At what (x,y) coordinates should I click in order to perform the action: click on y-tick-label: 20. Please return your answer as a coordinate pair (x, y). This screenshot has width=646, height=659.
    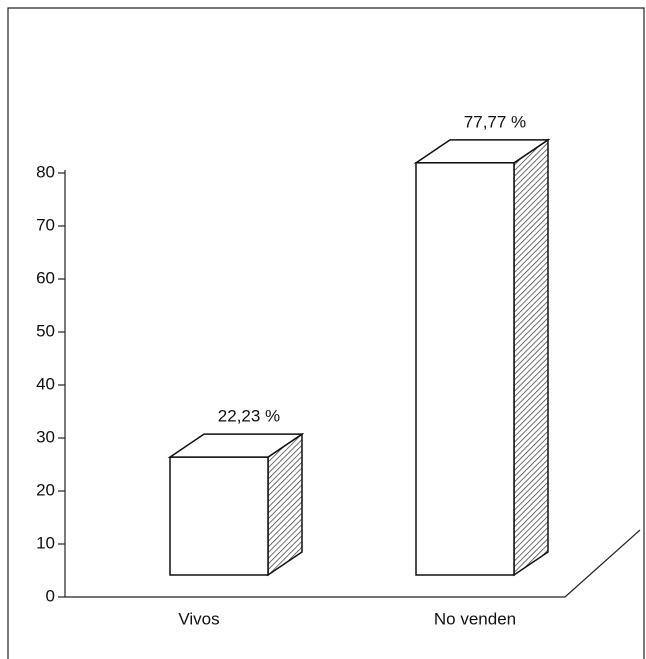
    Looking at the image, I should click on (45, 489).